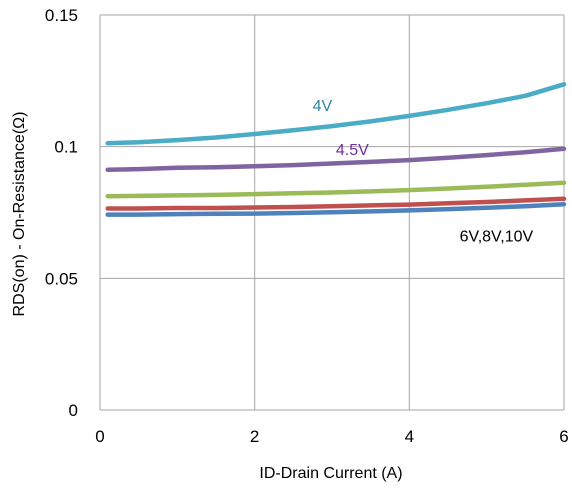  What do you see at coordinates (99, 436) in the screenshot?
I see `x-tick-label-0: 0` at bounding box center [99, 436].